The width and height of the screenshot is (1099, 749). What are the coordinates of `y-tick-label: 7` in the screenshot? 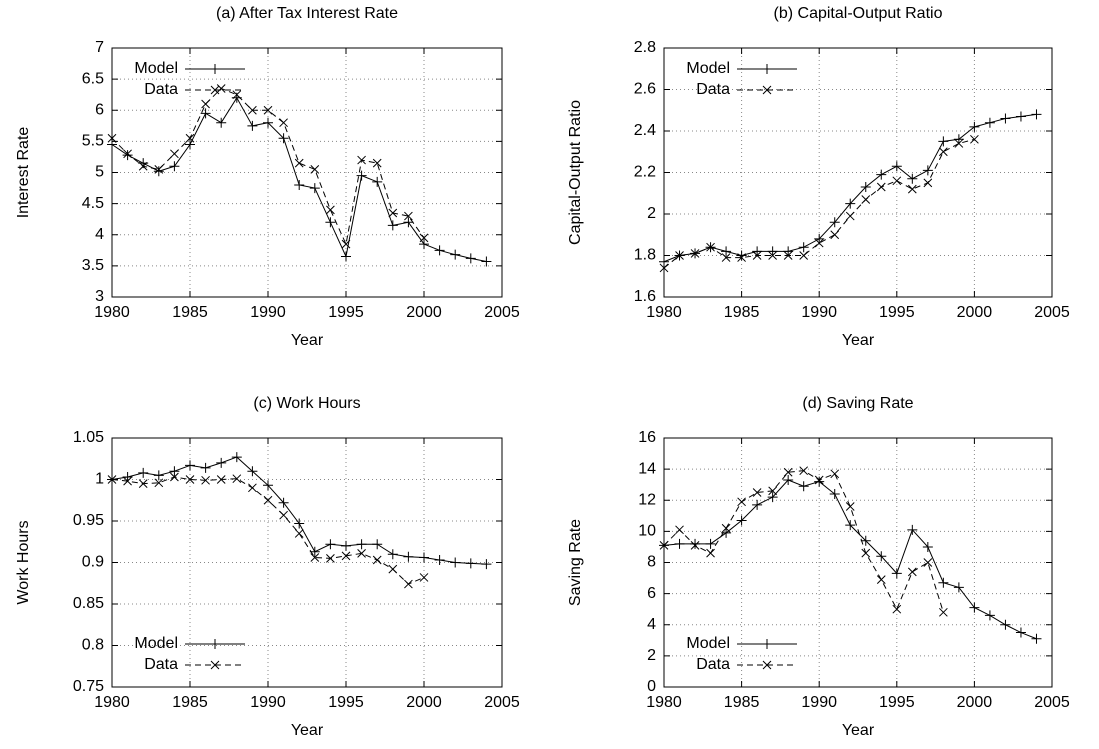 It's located at (99, 47).